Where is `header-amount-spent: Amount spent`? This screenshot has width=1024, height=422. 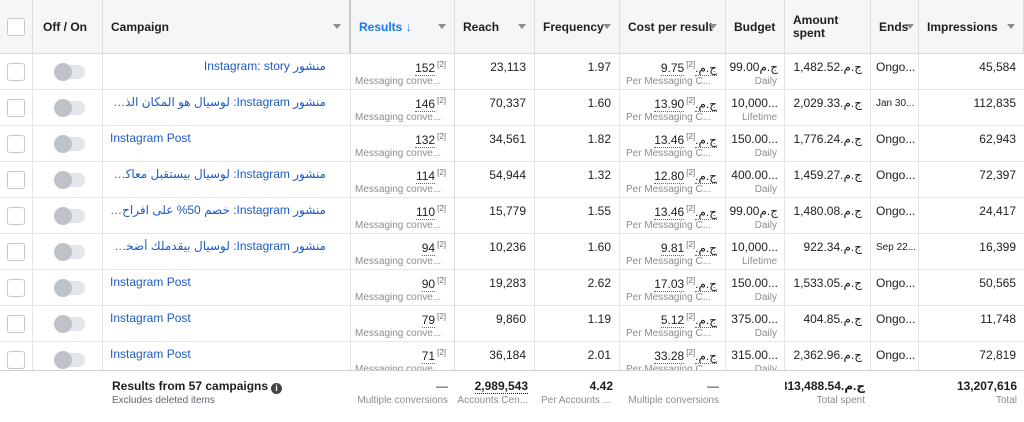
header-amount-spent: Amount spent is located at coordinates (828, 26).